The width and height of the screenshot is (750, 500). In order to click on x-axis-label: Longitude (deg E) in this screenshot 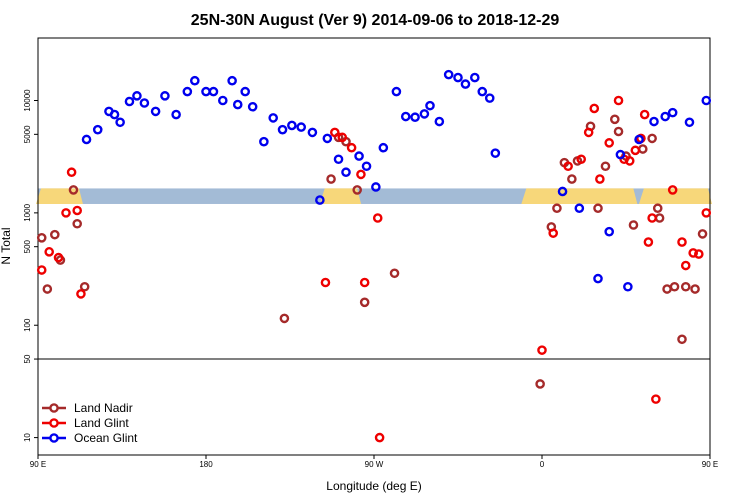, I will do `click(373, 486)`.